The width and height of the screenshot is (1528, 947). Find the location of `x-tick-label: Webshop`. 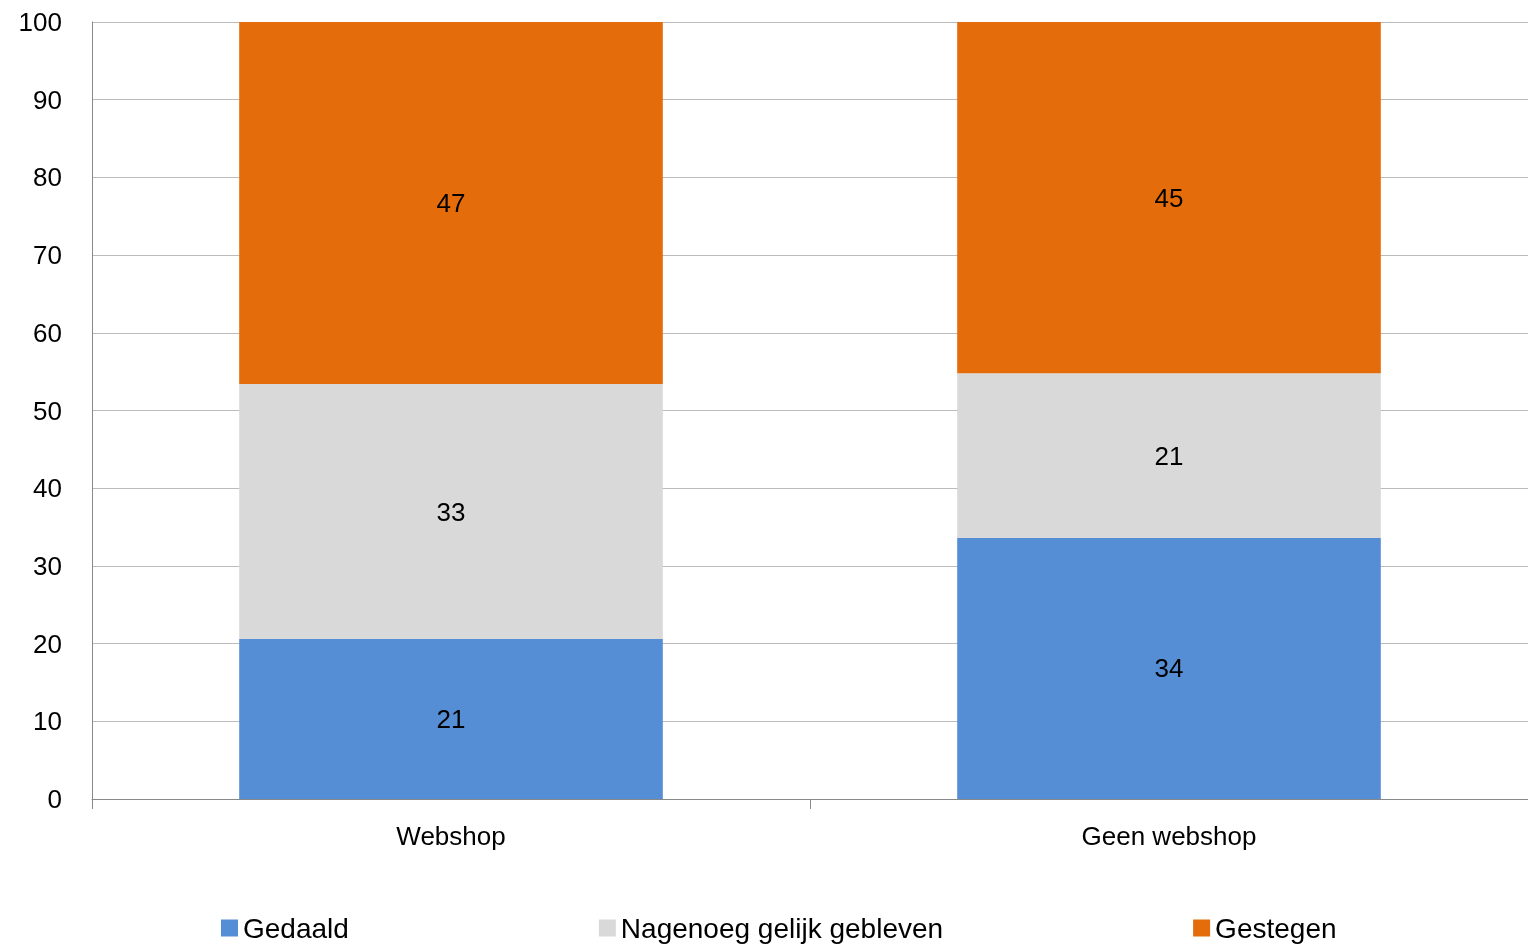

x-tick-label: Webshop is located at coordinates (451, 836).